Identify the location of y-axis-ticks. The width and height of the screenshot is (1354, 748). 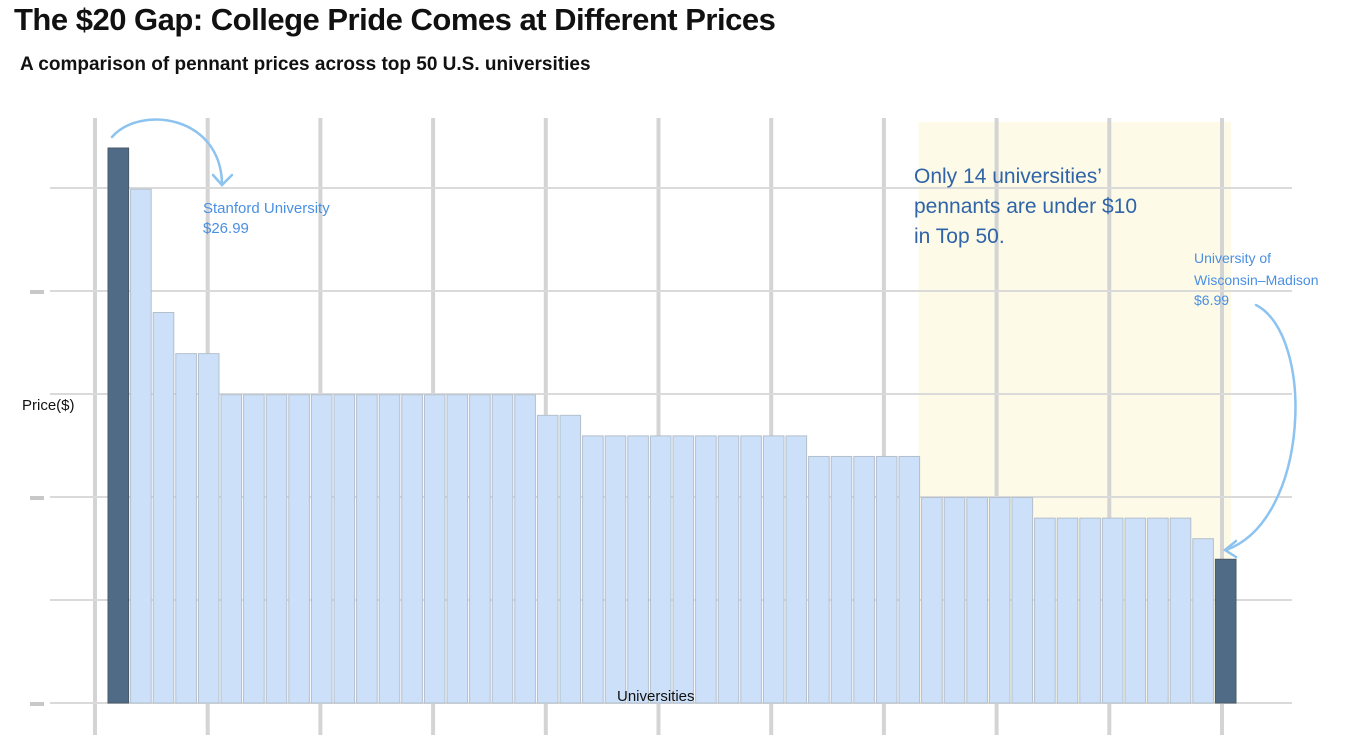
(37, 498).